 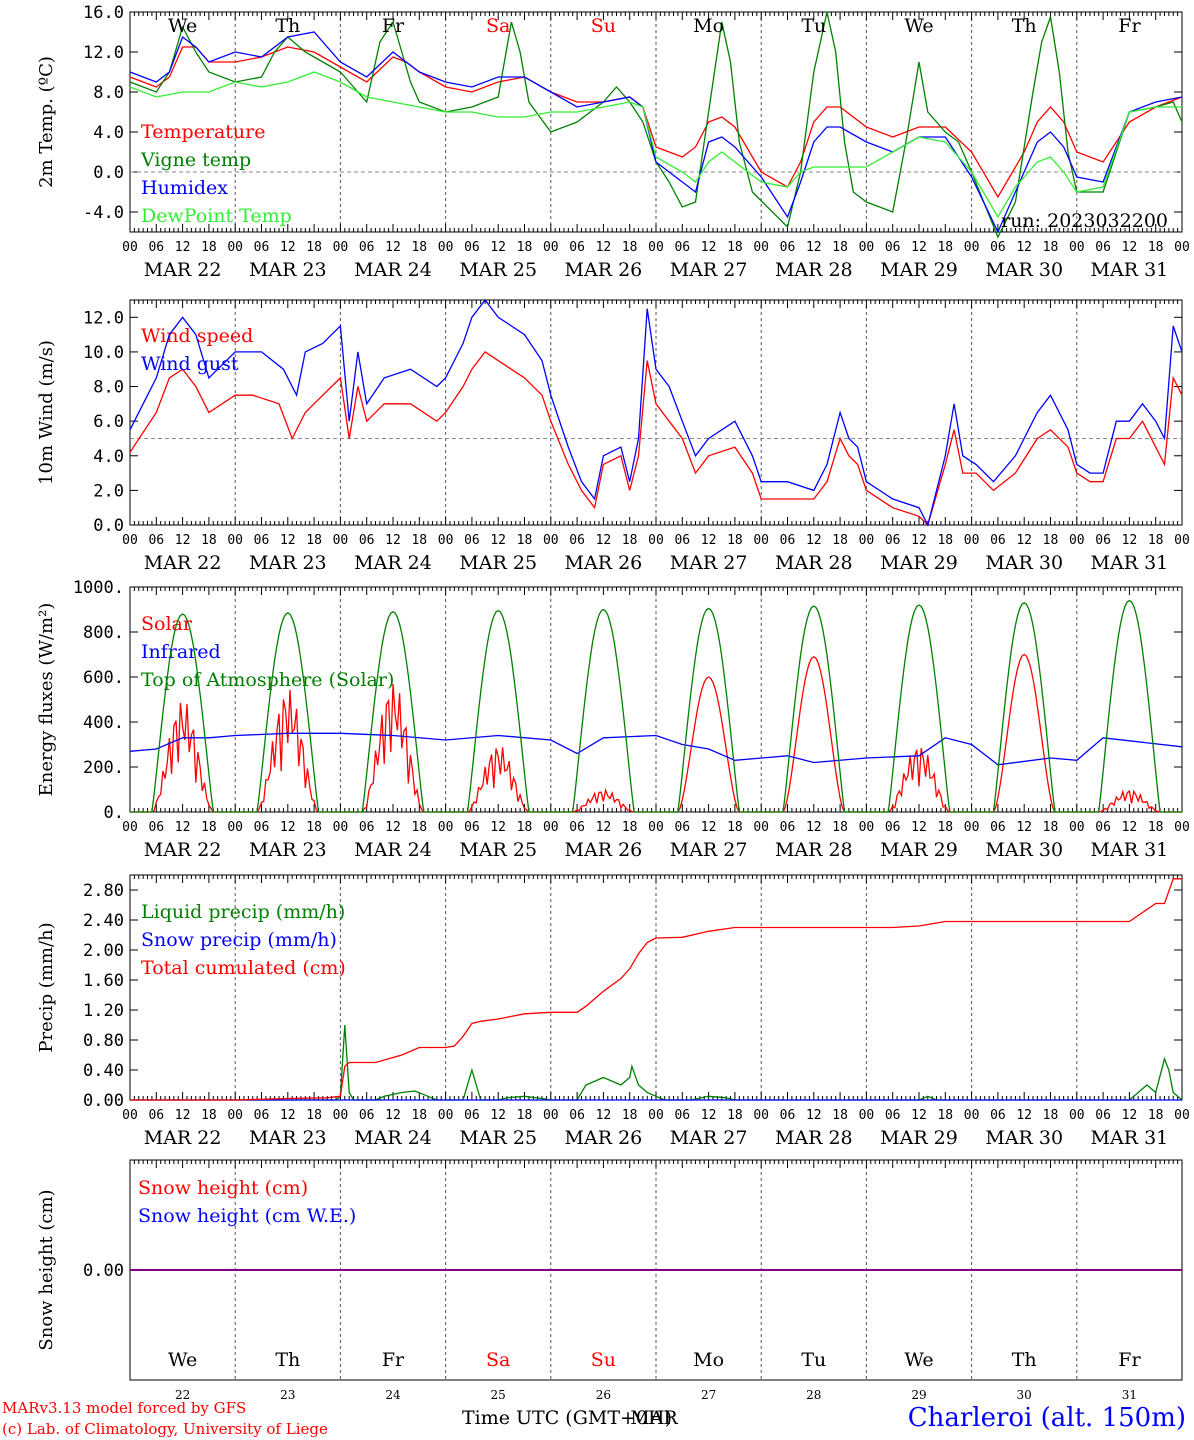 What do you see at coordinates (103, 213) in the screenshot?
I see `y-tick-label: -4.0` at bounding box center [103, 213].